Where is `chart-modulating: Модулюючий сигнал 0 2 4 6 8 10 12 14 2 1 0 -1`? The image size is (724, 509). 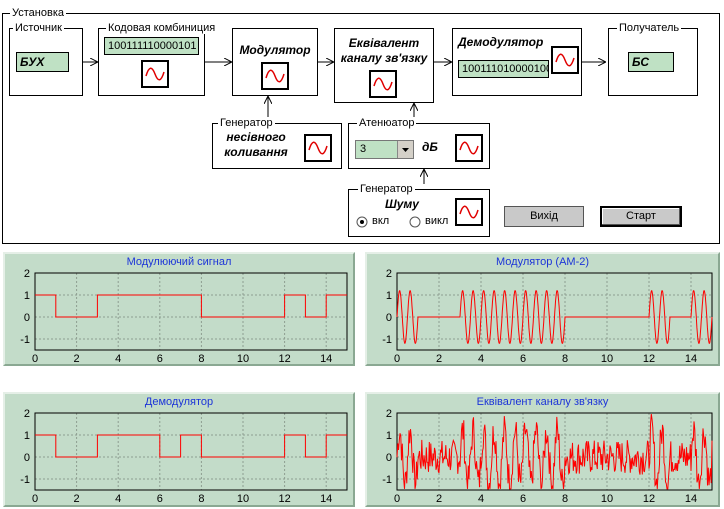
chart-modulating: Модулюючий сигнал 0 2 4 6 8 10 12 14 2 1 0 -1 is located at coordinates (179, 309).